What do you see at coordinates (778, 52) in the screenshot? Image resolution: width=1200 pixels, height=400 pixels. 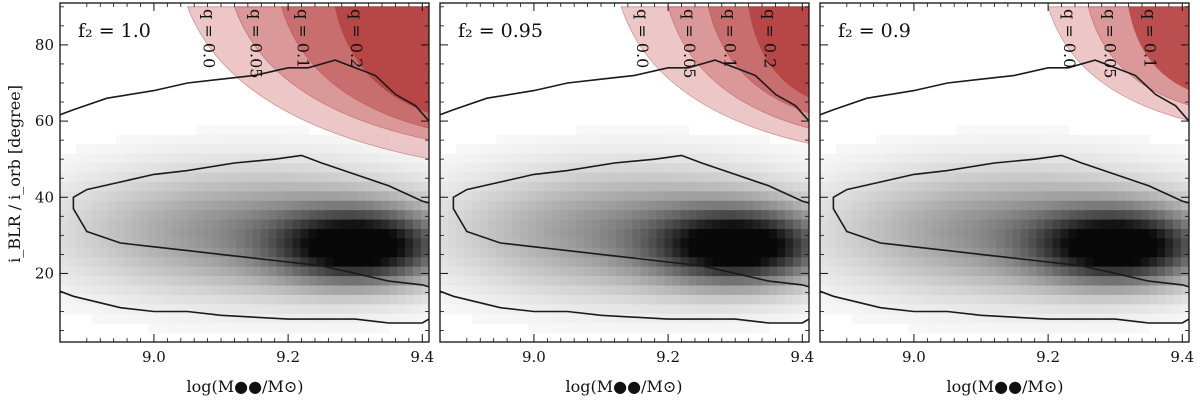 I see `excluded-region-q-0.2` at bounding box center [778, 52].